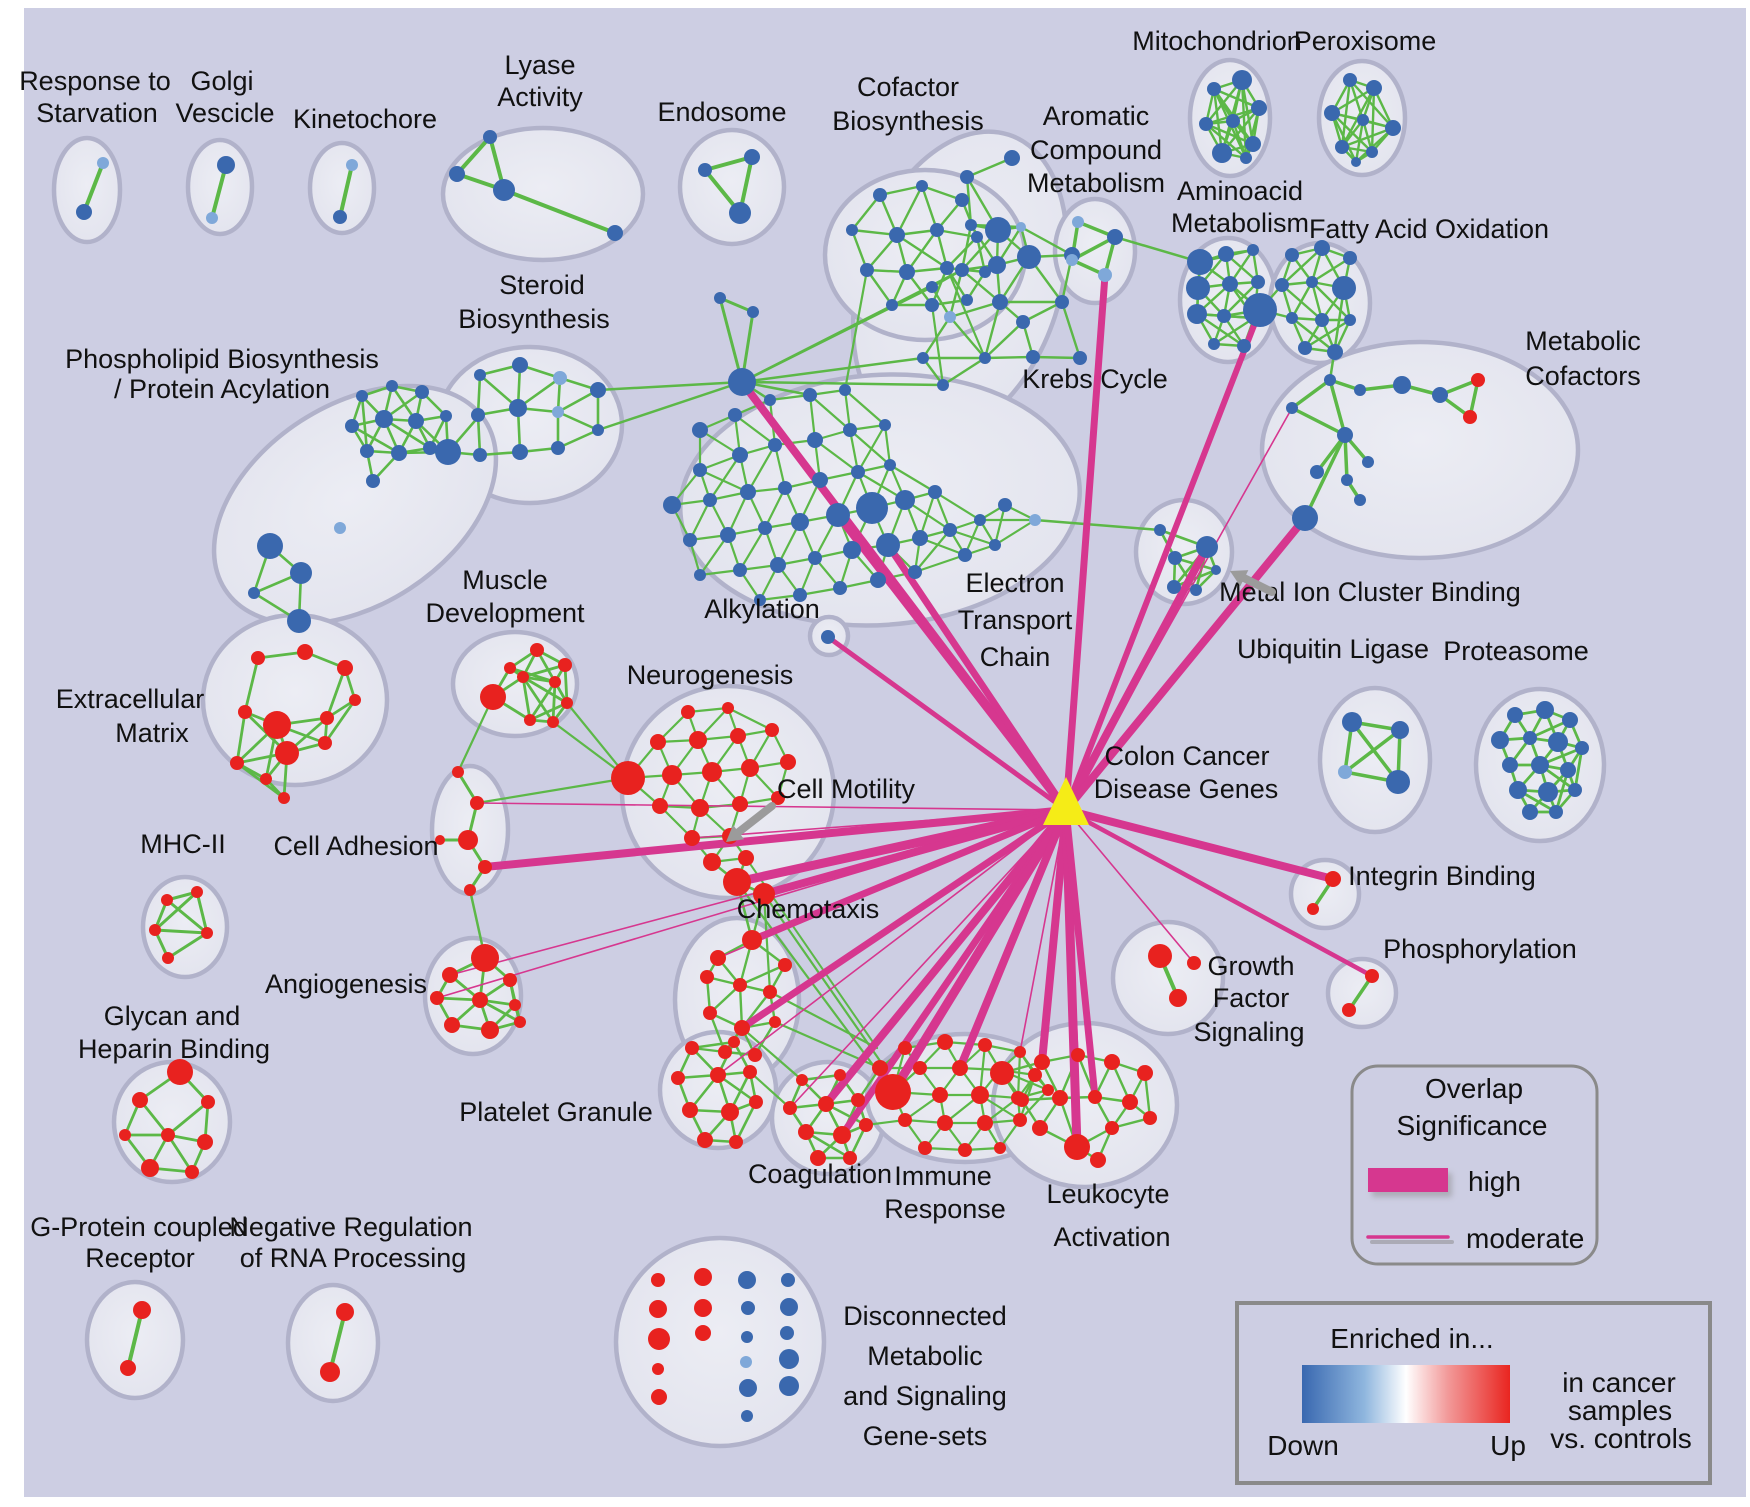  What do you see at coordinates (1525, 1238) in the screenshot?
I see `moderate-significance-label: moderate` at bounding box center [1525, 1238].